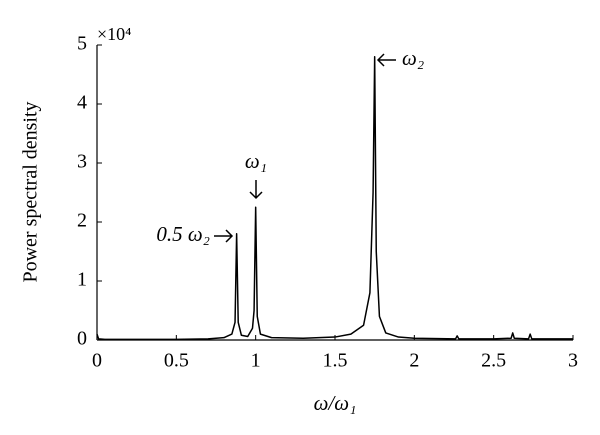  Describe the element at coordinates (114, 34) in the screenshot. I see `y-multiplier: ×10⁴` at that location.